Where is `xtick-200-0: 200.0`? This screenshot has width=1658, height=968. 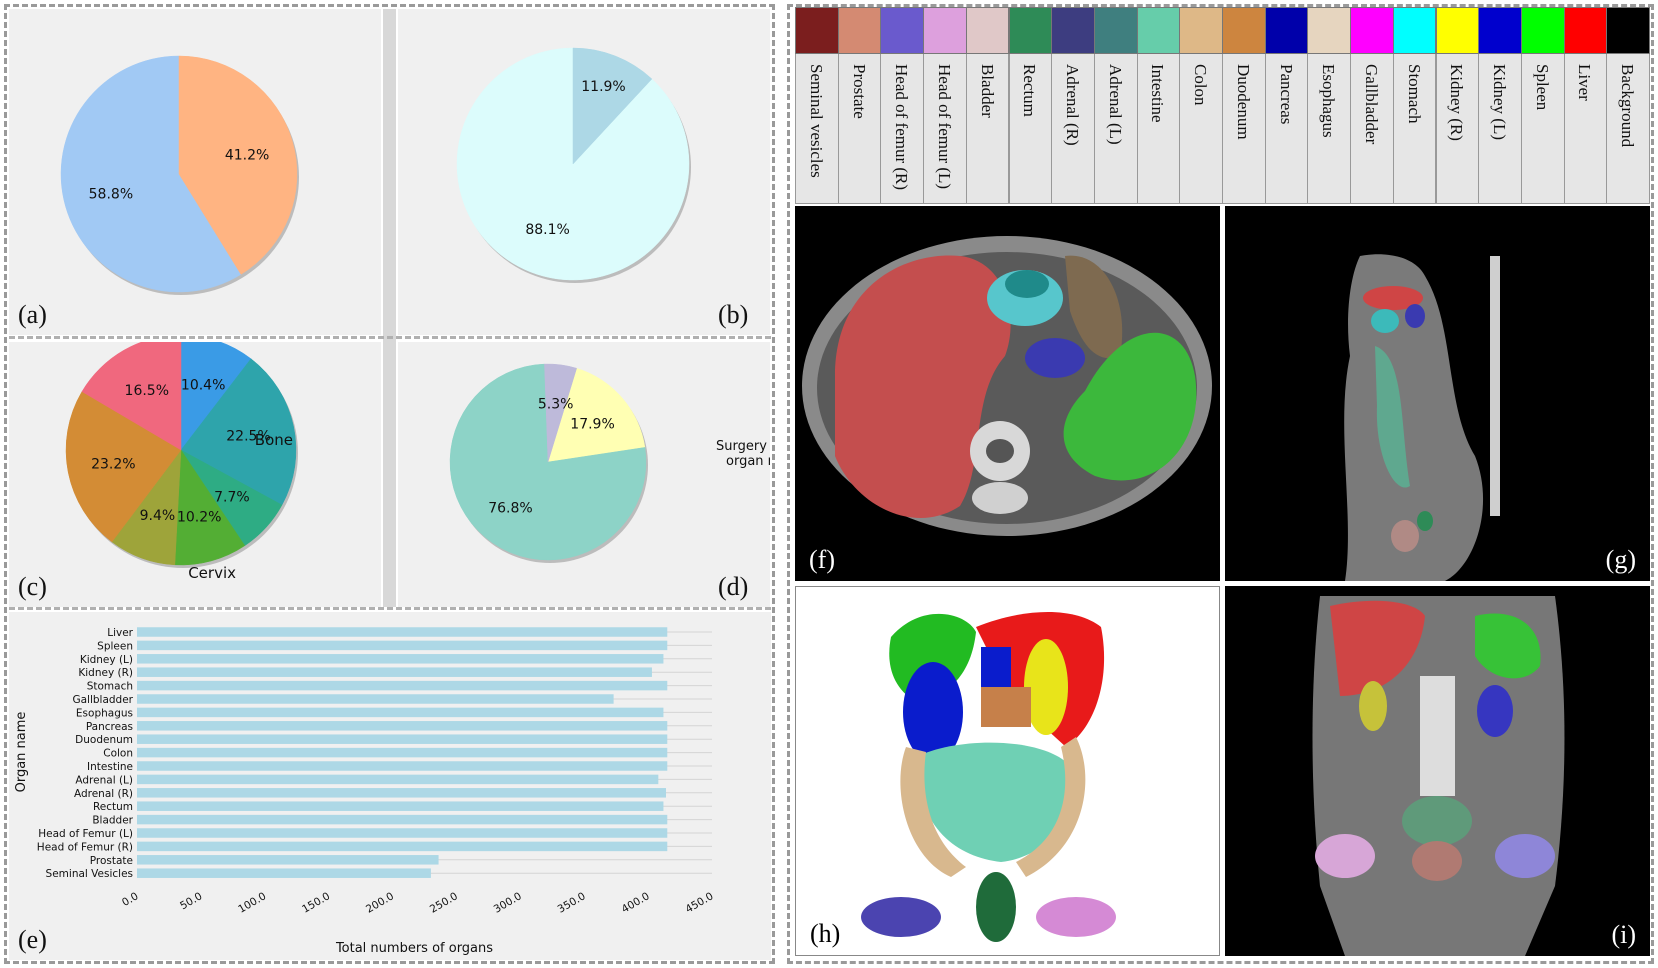 xtick-200-0: 200.0 is located at coordinates (380, 902).